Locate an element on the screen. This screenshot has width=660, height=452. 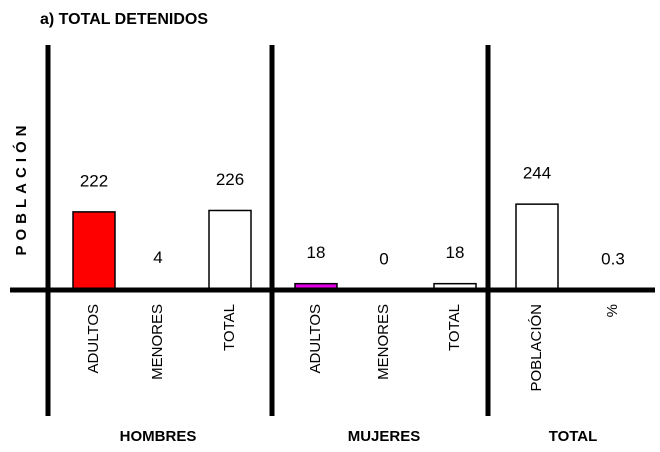
group-label: HOMBRES is located at coordinates (158, 436).